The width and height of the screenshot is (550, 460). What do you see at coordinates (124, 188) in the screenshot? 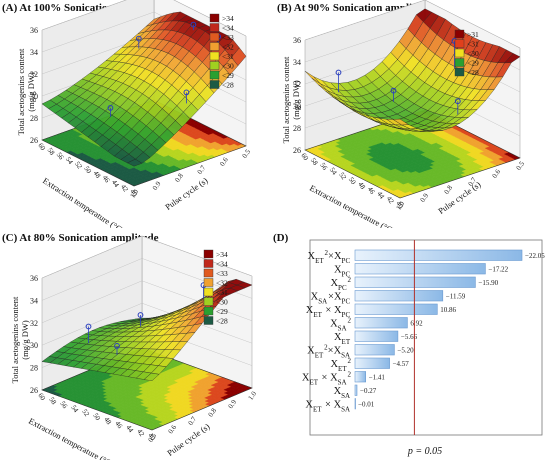
I see `p0-x-tick-label: 42` at bounding box center [124, 188].